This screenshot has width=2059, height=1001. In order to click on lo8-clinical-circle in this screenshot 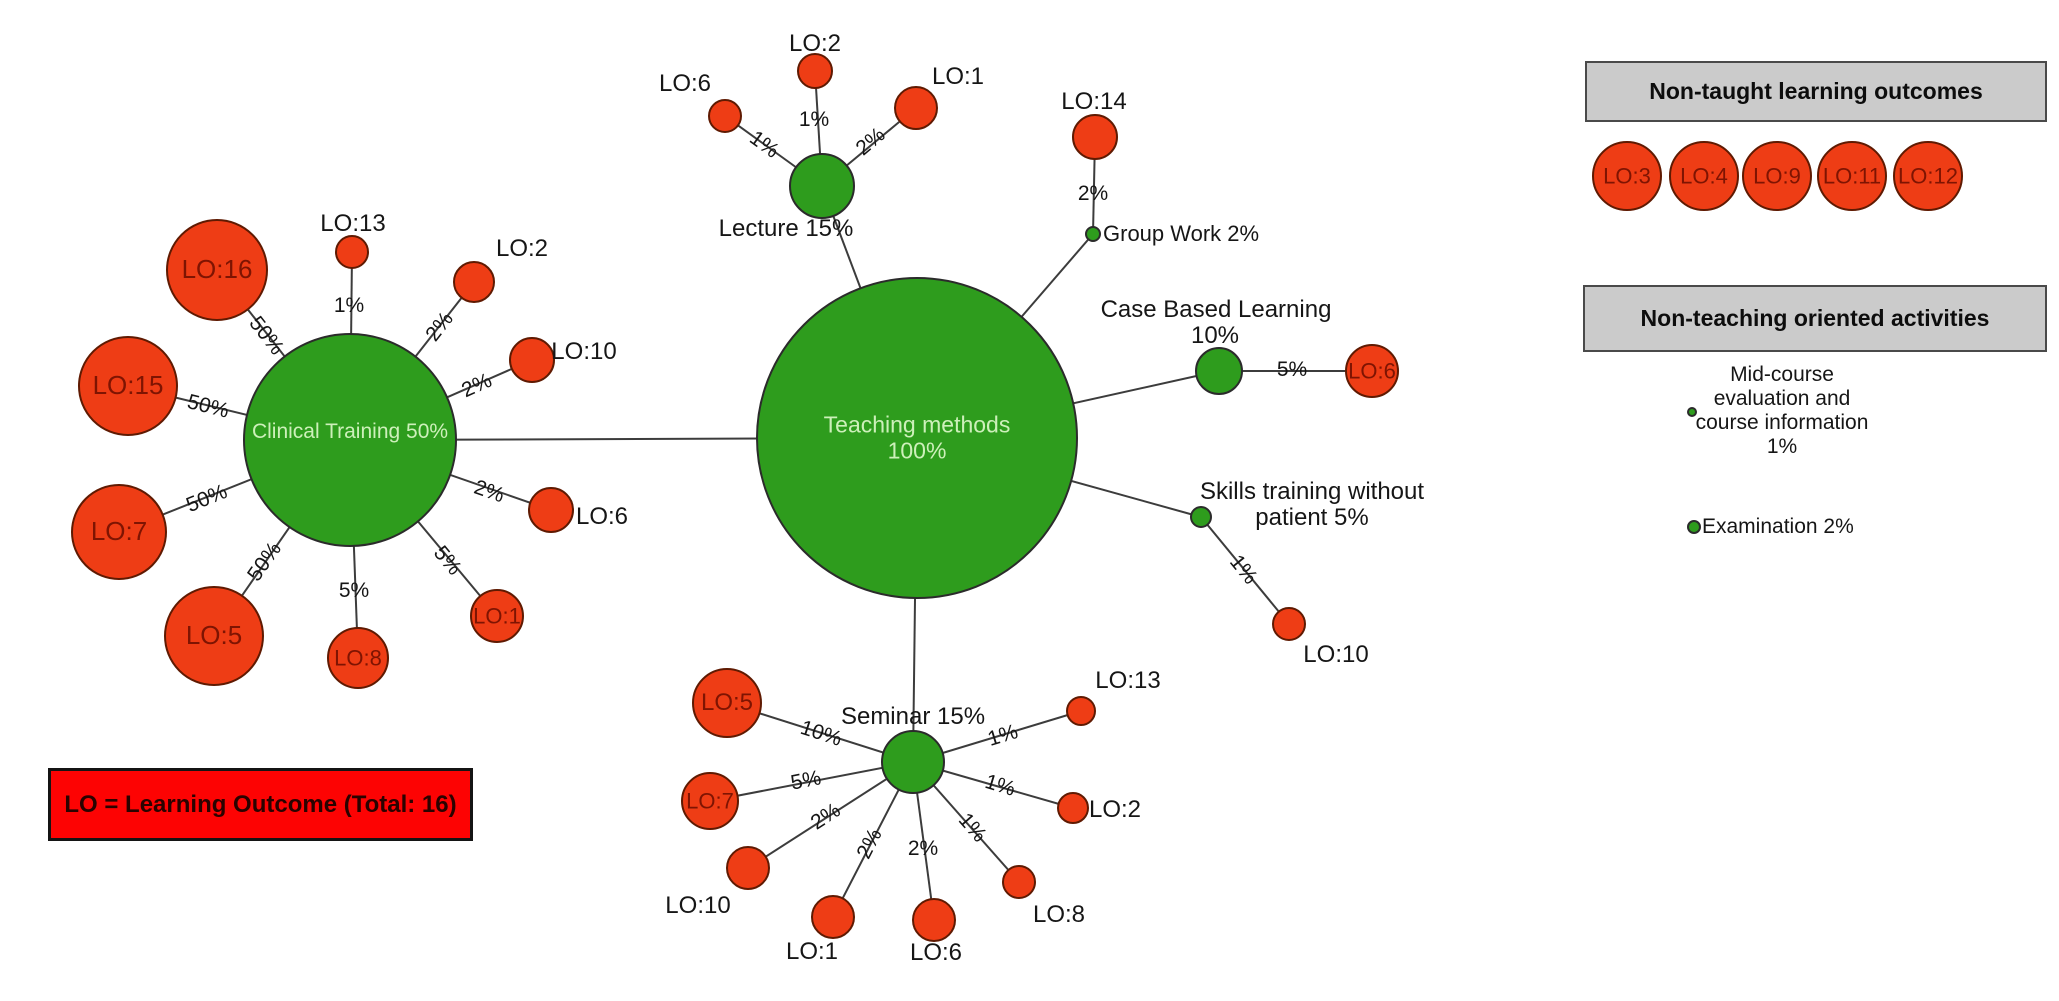, I will do `click(358, 658)`.